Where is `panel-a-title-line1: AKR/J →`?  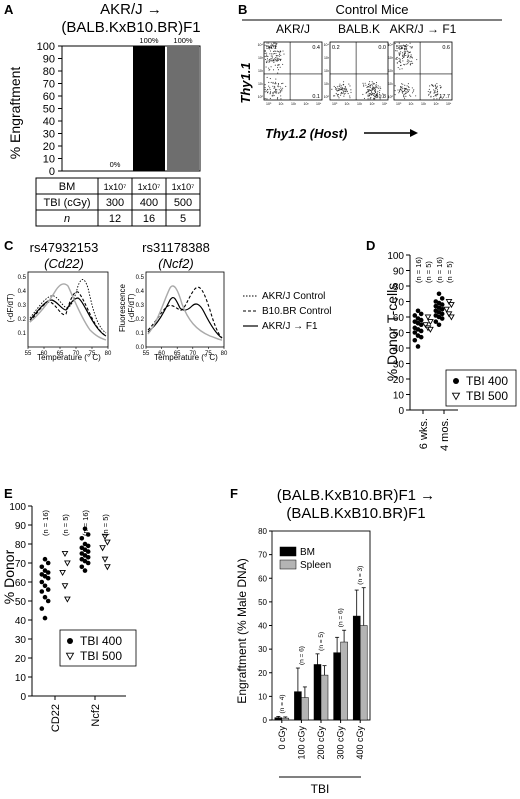 panel-a-title-line1: AKR/J → is located at coordinates (131, 9).